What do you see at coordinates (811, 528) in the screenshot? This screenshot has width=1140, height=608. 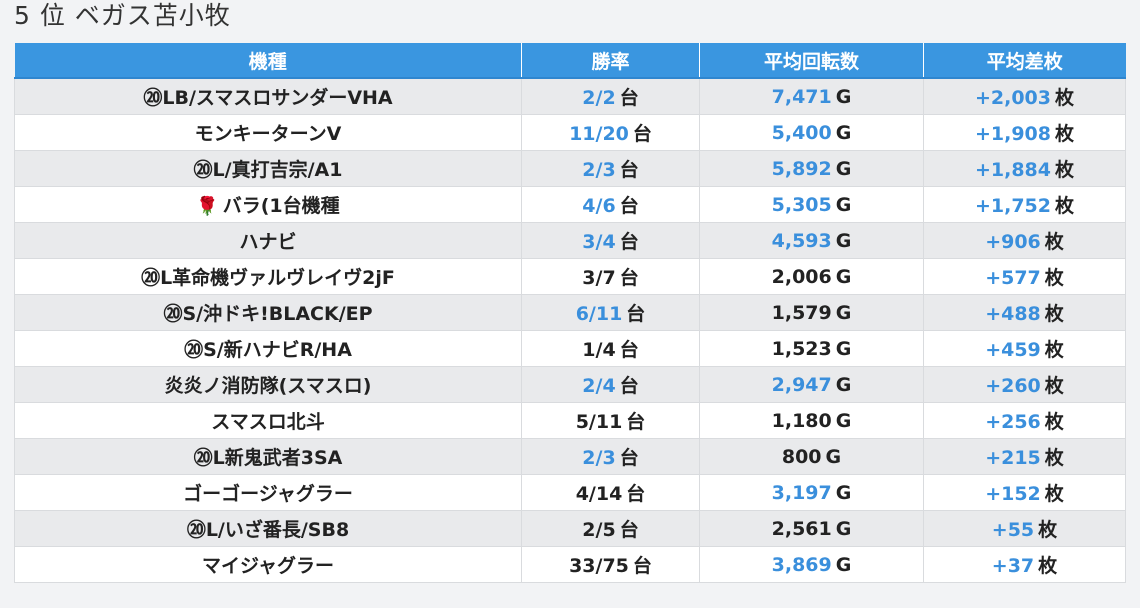 I see `avg-spins-cell: 2,561 G` at bounding box center [811, 528].